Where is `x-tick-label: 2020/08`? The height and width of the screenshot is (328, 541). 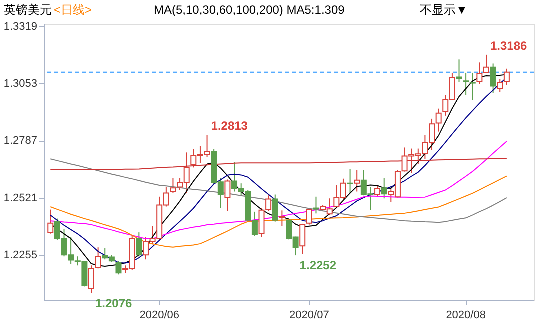
x-tick-label: 2020/08 is located at coordinates (466, 316).